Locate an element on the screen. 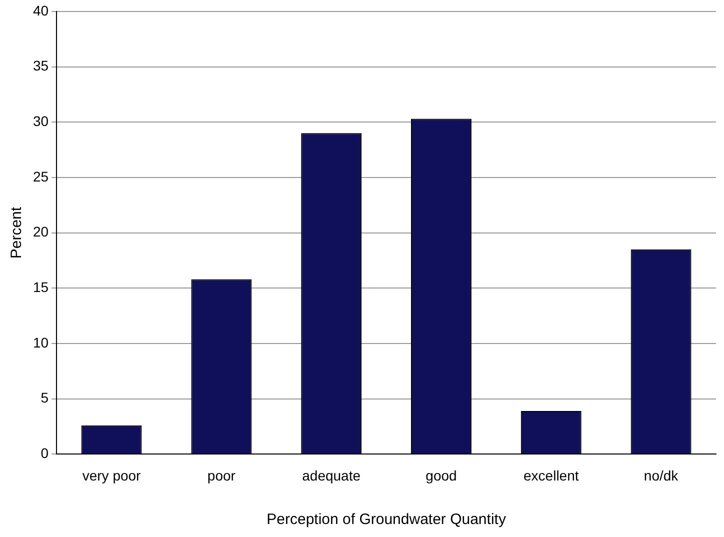 This screenshot has width=724, height=537. y-tick-label: 30 is located at coordinates (40, 120).